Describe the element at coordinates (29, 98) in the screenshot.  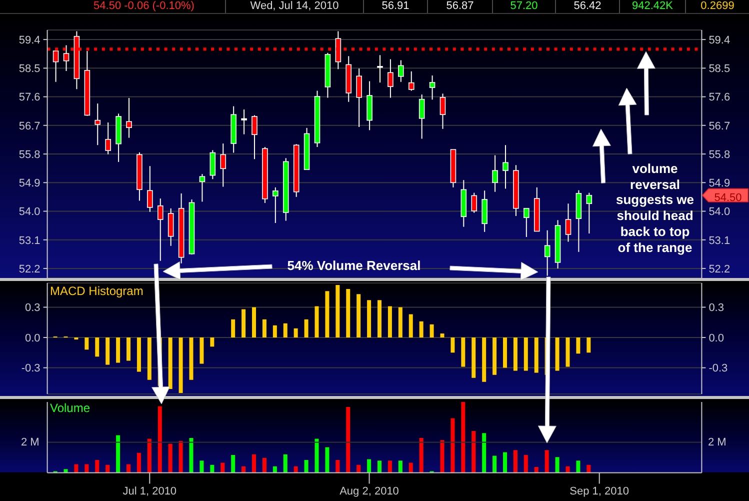
I see `y-tick-label: 57.6` at that location.